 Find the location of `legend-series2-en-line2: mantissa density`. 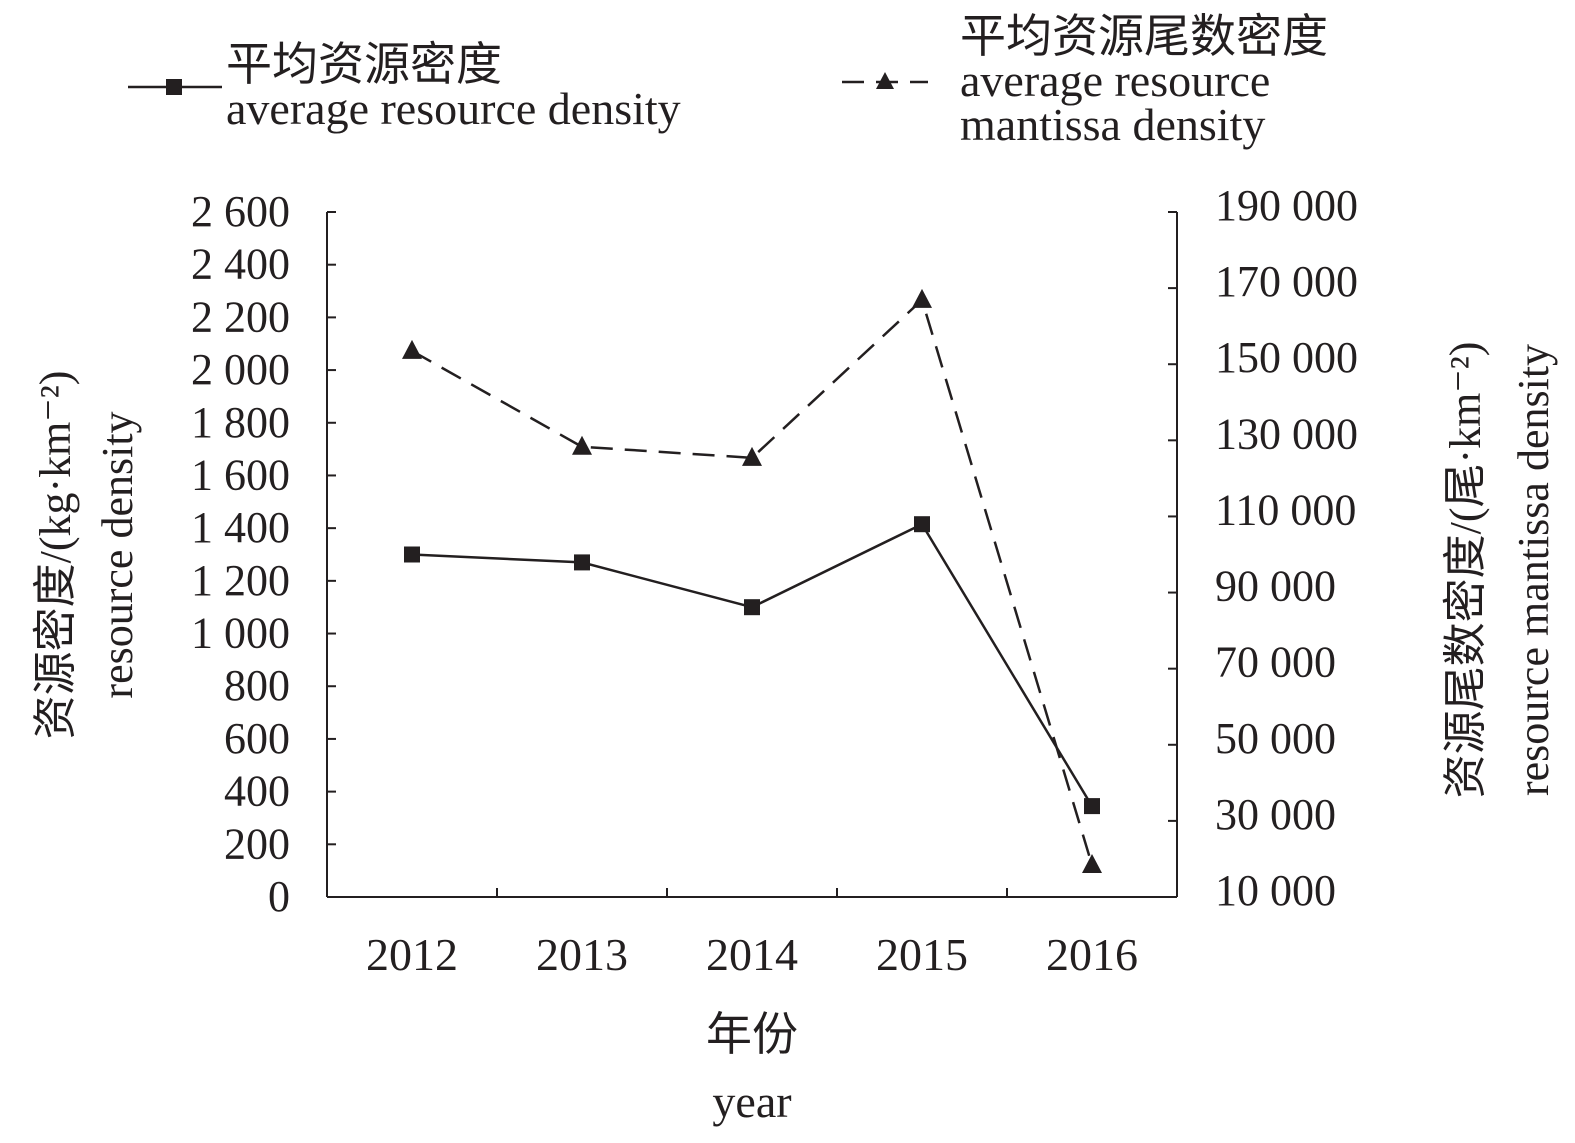

legend-series2-en-line2: mantissa density is located at coordinates (1112, 124).